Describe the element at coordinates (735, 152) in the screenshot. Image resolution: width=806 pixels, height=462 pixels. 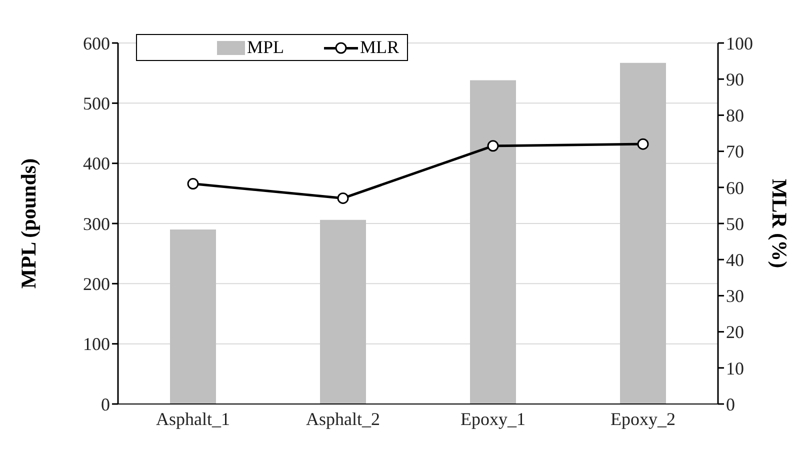
I see `y2-tick-label: 70` at that location.